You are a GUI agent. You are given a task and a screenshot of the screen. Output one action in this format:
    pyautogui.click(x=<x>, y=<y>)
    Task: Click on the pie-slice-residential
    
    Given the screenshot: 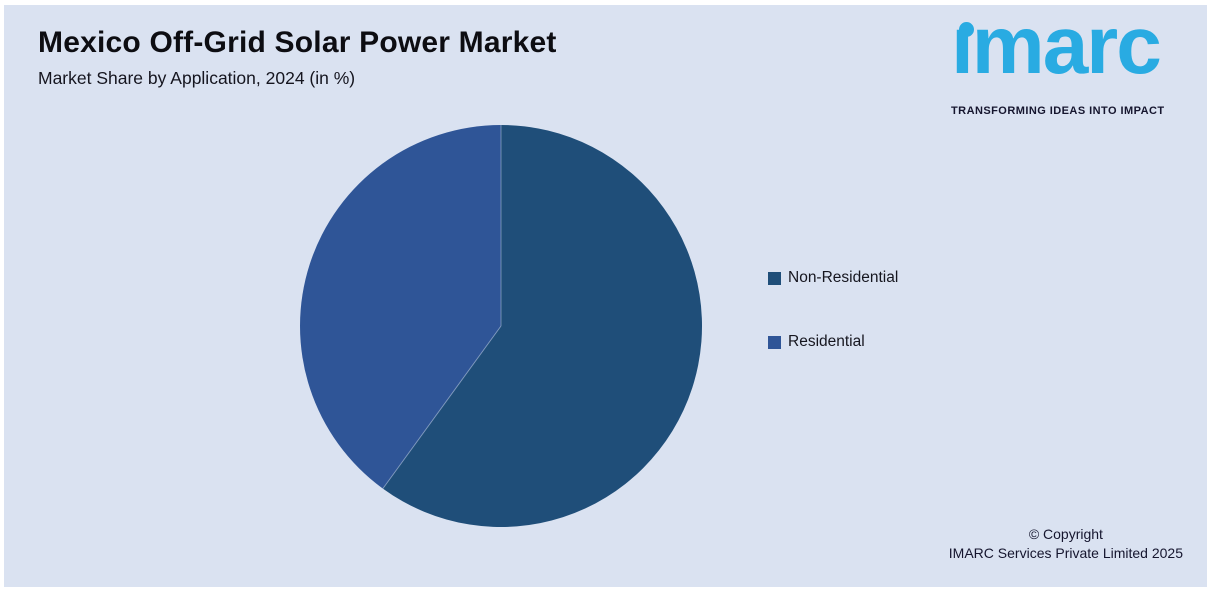 What is the action you would take?
    pyautogui.click(x=400, y=307)
    